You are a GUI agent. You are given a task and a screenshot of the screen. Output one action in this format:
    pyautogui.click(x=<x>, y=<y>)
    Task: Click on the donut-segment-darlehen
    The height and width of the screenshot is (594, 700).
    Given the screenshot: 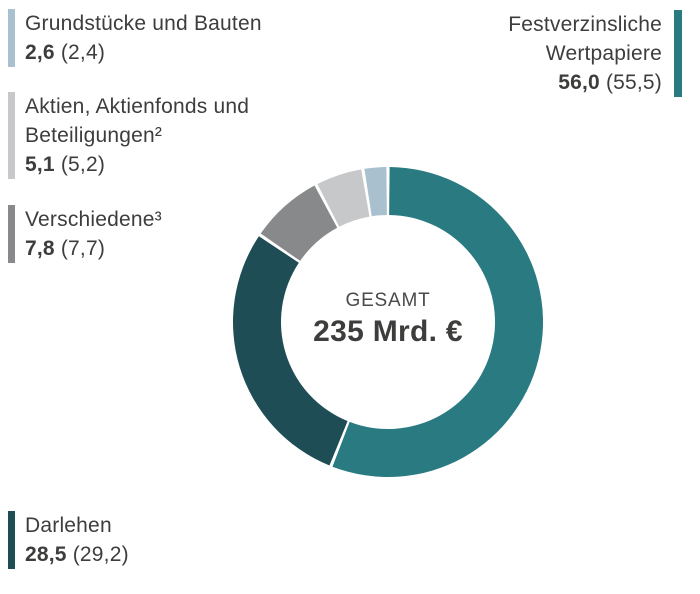 What is the action you would take?
    pyautogui.click(x=290, y=351)
    